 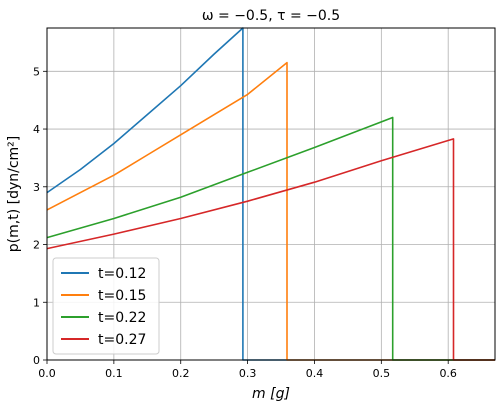 What do you see at coordinates (14, 194) in the screenshot?
I see `y-axis-label: p(m,t) [dyn/cm²]` at bounding box center [14, 194].